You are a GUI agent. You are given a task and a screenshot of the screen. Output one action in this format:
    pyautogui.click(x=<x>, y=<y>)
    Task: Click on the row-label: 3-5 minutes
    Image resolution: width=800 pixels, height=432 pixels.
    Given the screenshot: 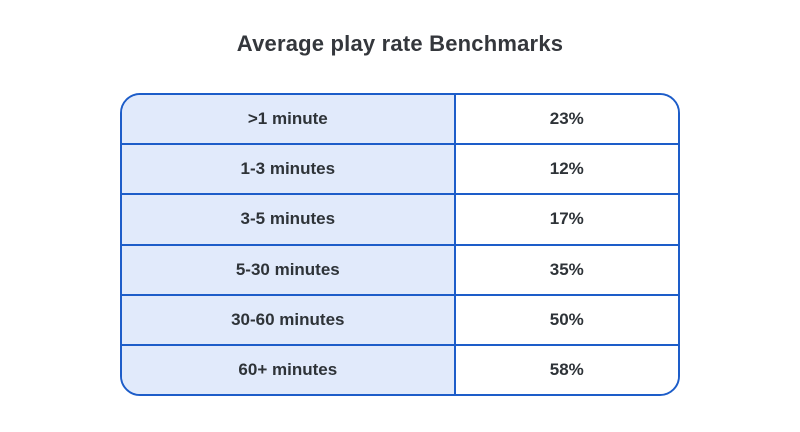 What is the action you would take?
    pyautogui.click(x=289, y=219)
    